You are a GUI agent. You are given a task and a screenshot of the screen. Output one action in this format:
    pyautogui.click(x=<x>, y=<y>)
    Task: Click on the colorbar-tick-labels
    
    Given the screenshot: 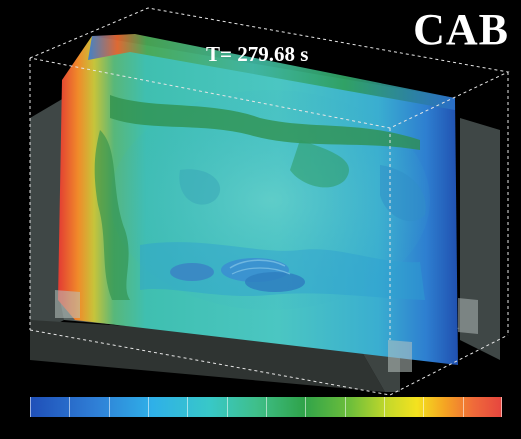 What is the action you would take?
    pyautogui.click(x=266, y=427)
    